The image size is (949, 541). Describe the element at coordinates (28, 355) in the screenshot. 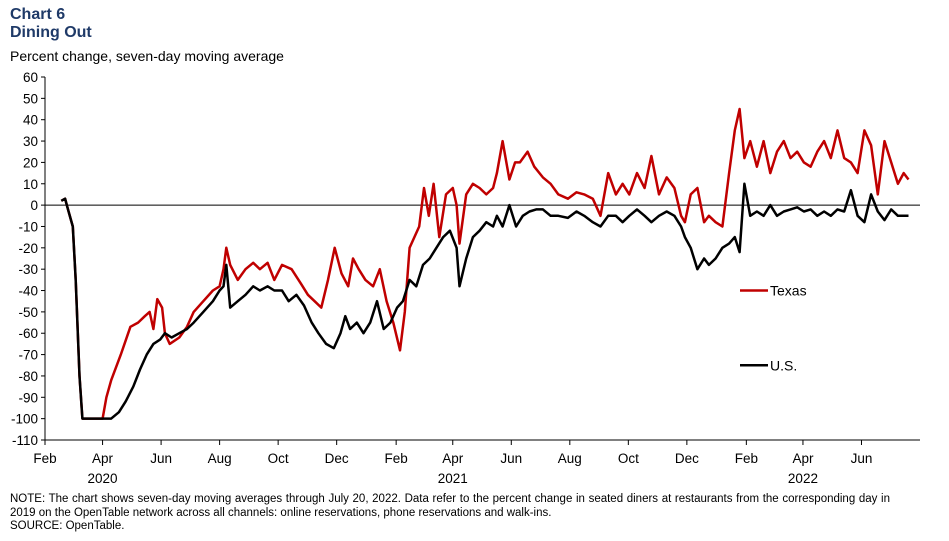

I see `y-tick-label: -70` at that location.